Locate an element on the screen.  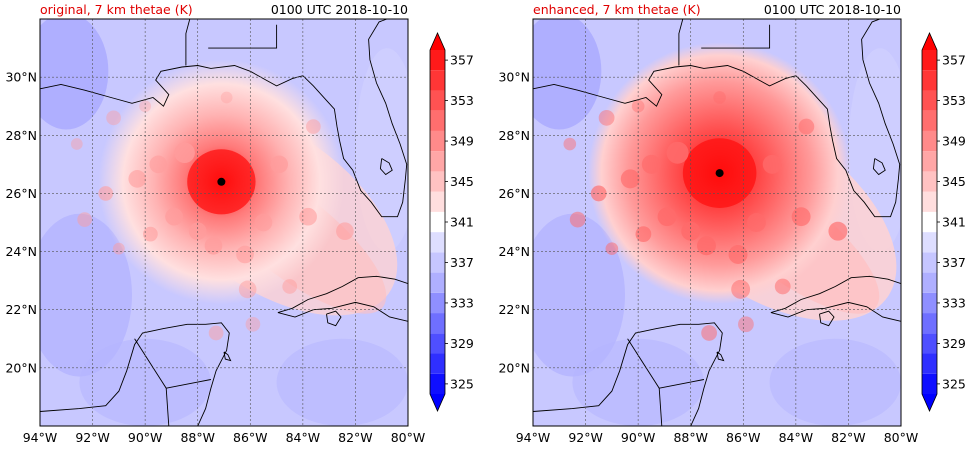
panel-title-right: 0100 UTC 2018-10-10 is located at coordinates (339, 9).